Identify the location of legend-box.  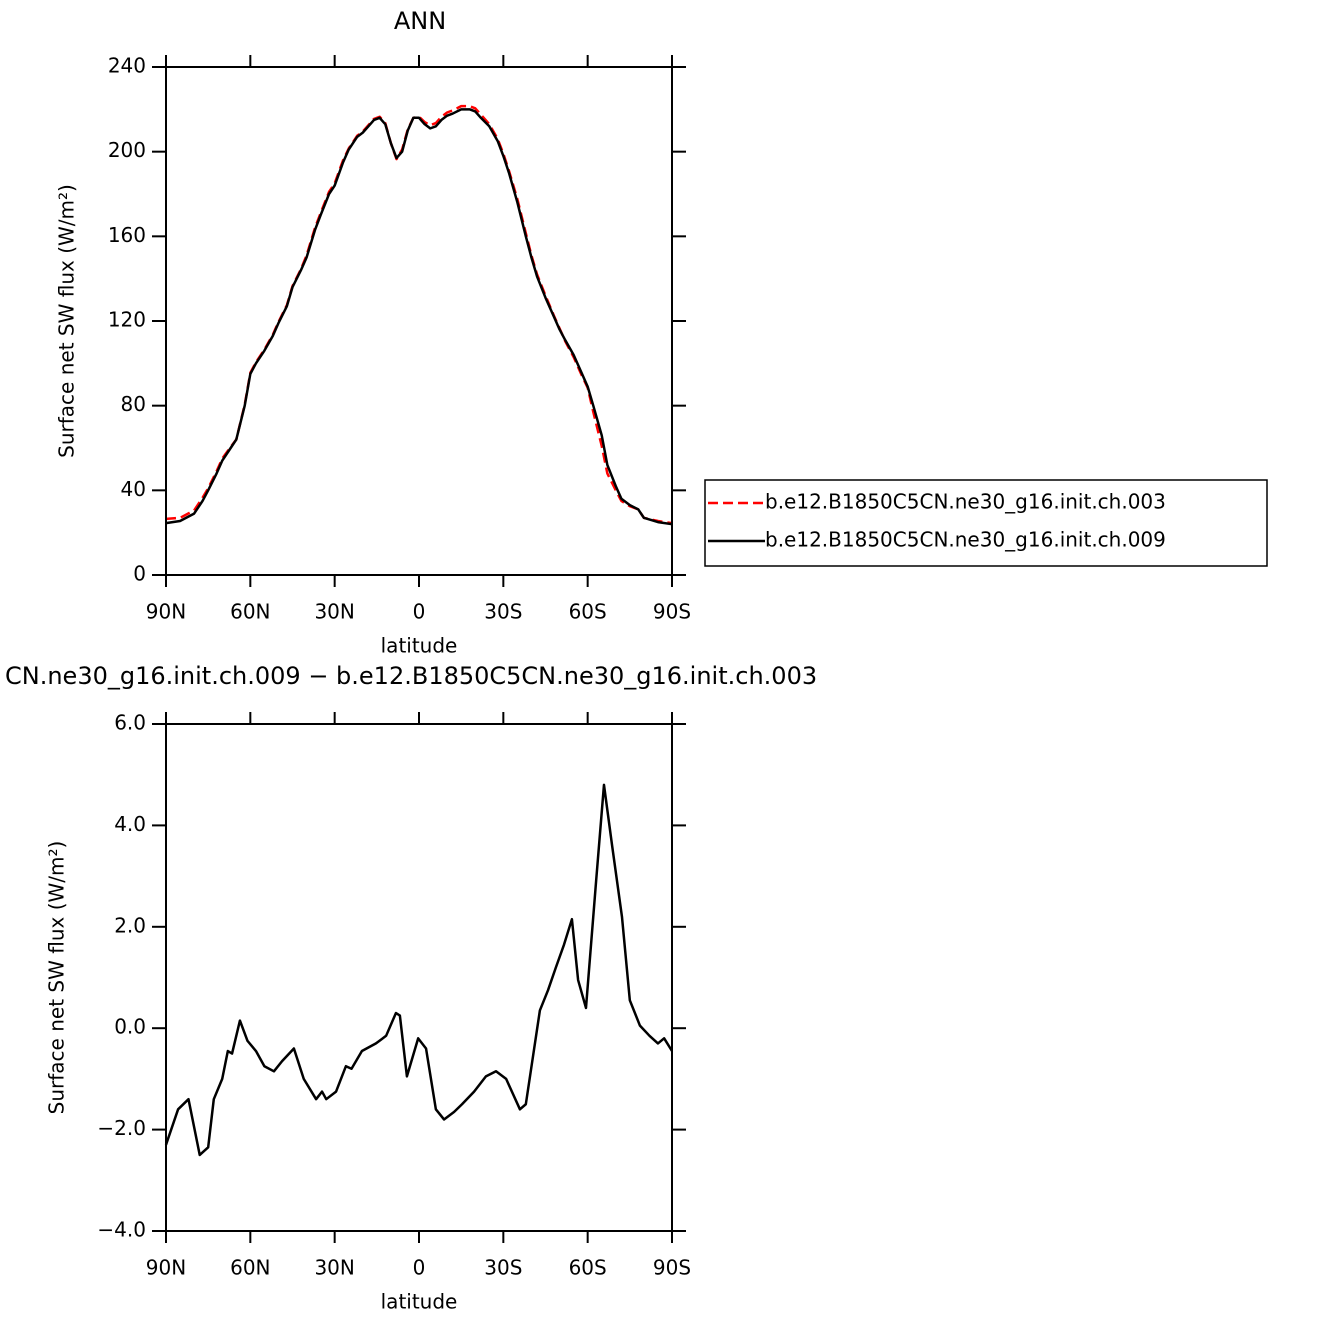
(986, 523).